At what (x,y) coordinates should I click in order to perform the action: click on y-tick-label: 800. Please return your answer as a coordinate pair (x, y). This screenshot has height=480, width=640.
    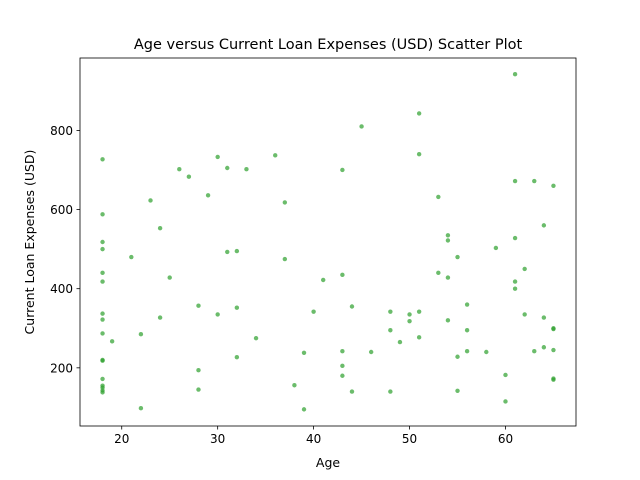
    Looking at the image, I should click on (61, 131).